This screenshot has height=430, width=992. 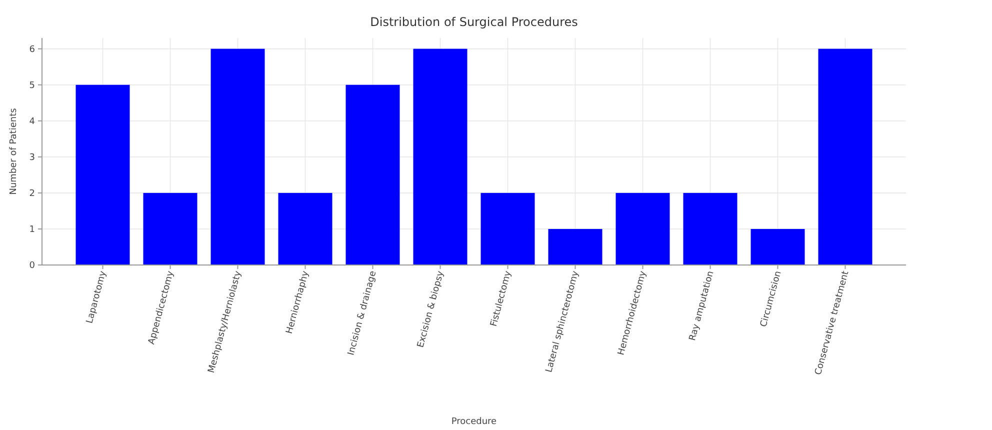 I want to click on x-axis-title: Procedure, so click(x=474, y=422).